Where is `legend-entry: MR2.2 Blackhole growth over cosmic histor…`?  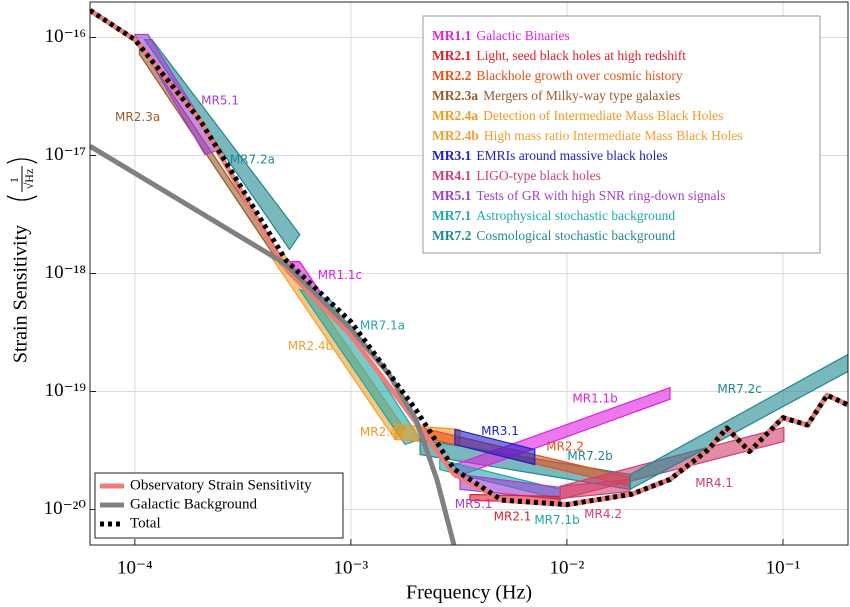
legend-entry: MR2.2 Blackhole growth over cosmic histor… is located at coordinates (557, 75).